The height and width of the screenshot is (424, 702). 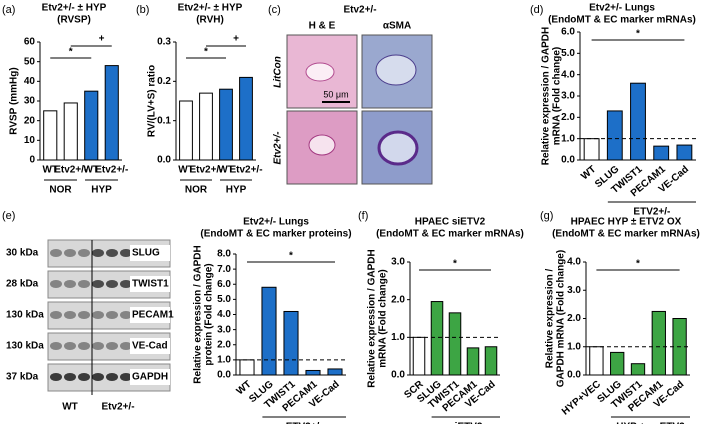 What do you see at coordinates (275, 234) in the screenshot?
I see `chart-subtitle: (EndoMT & EC marker proteins)` at bounding box center [275, 234].